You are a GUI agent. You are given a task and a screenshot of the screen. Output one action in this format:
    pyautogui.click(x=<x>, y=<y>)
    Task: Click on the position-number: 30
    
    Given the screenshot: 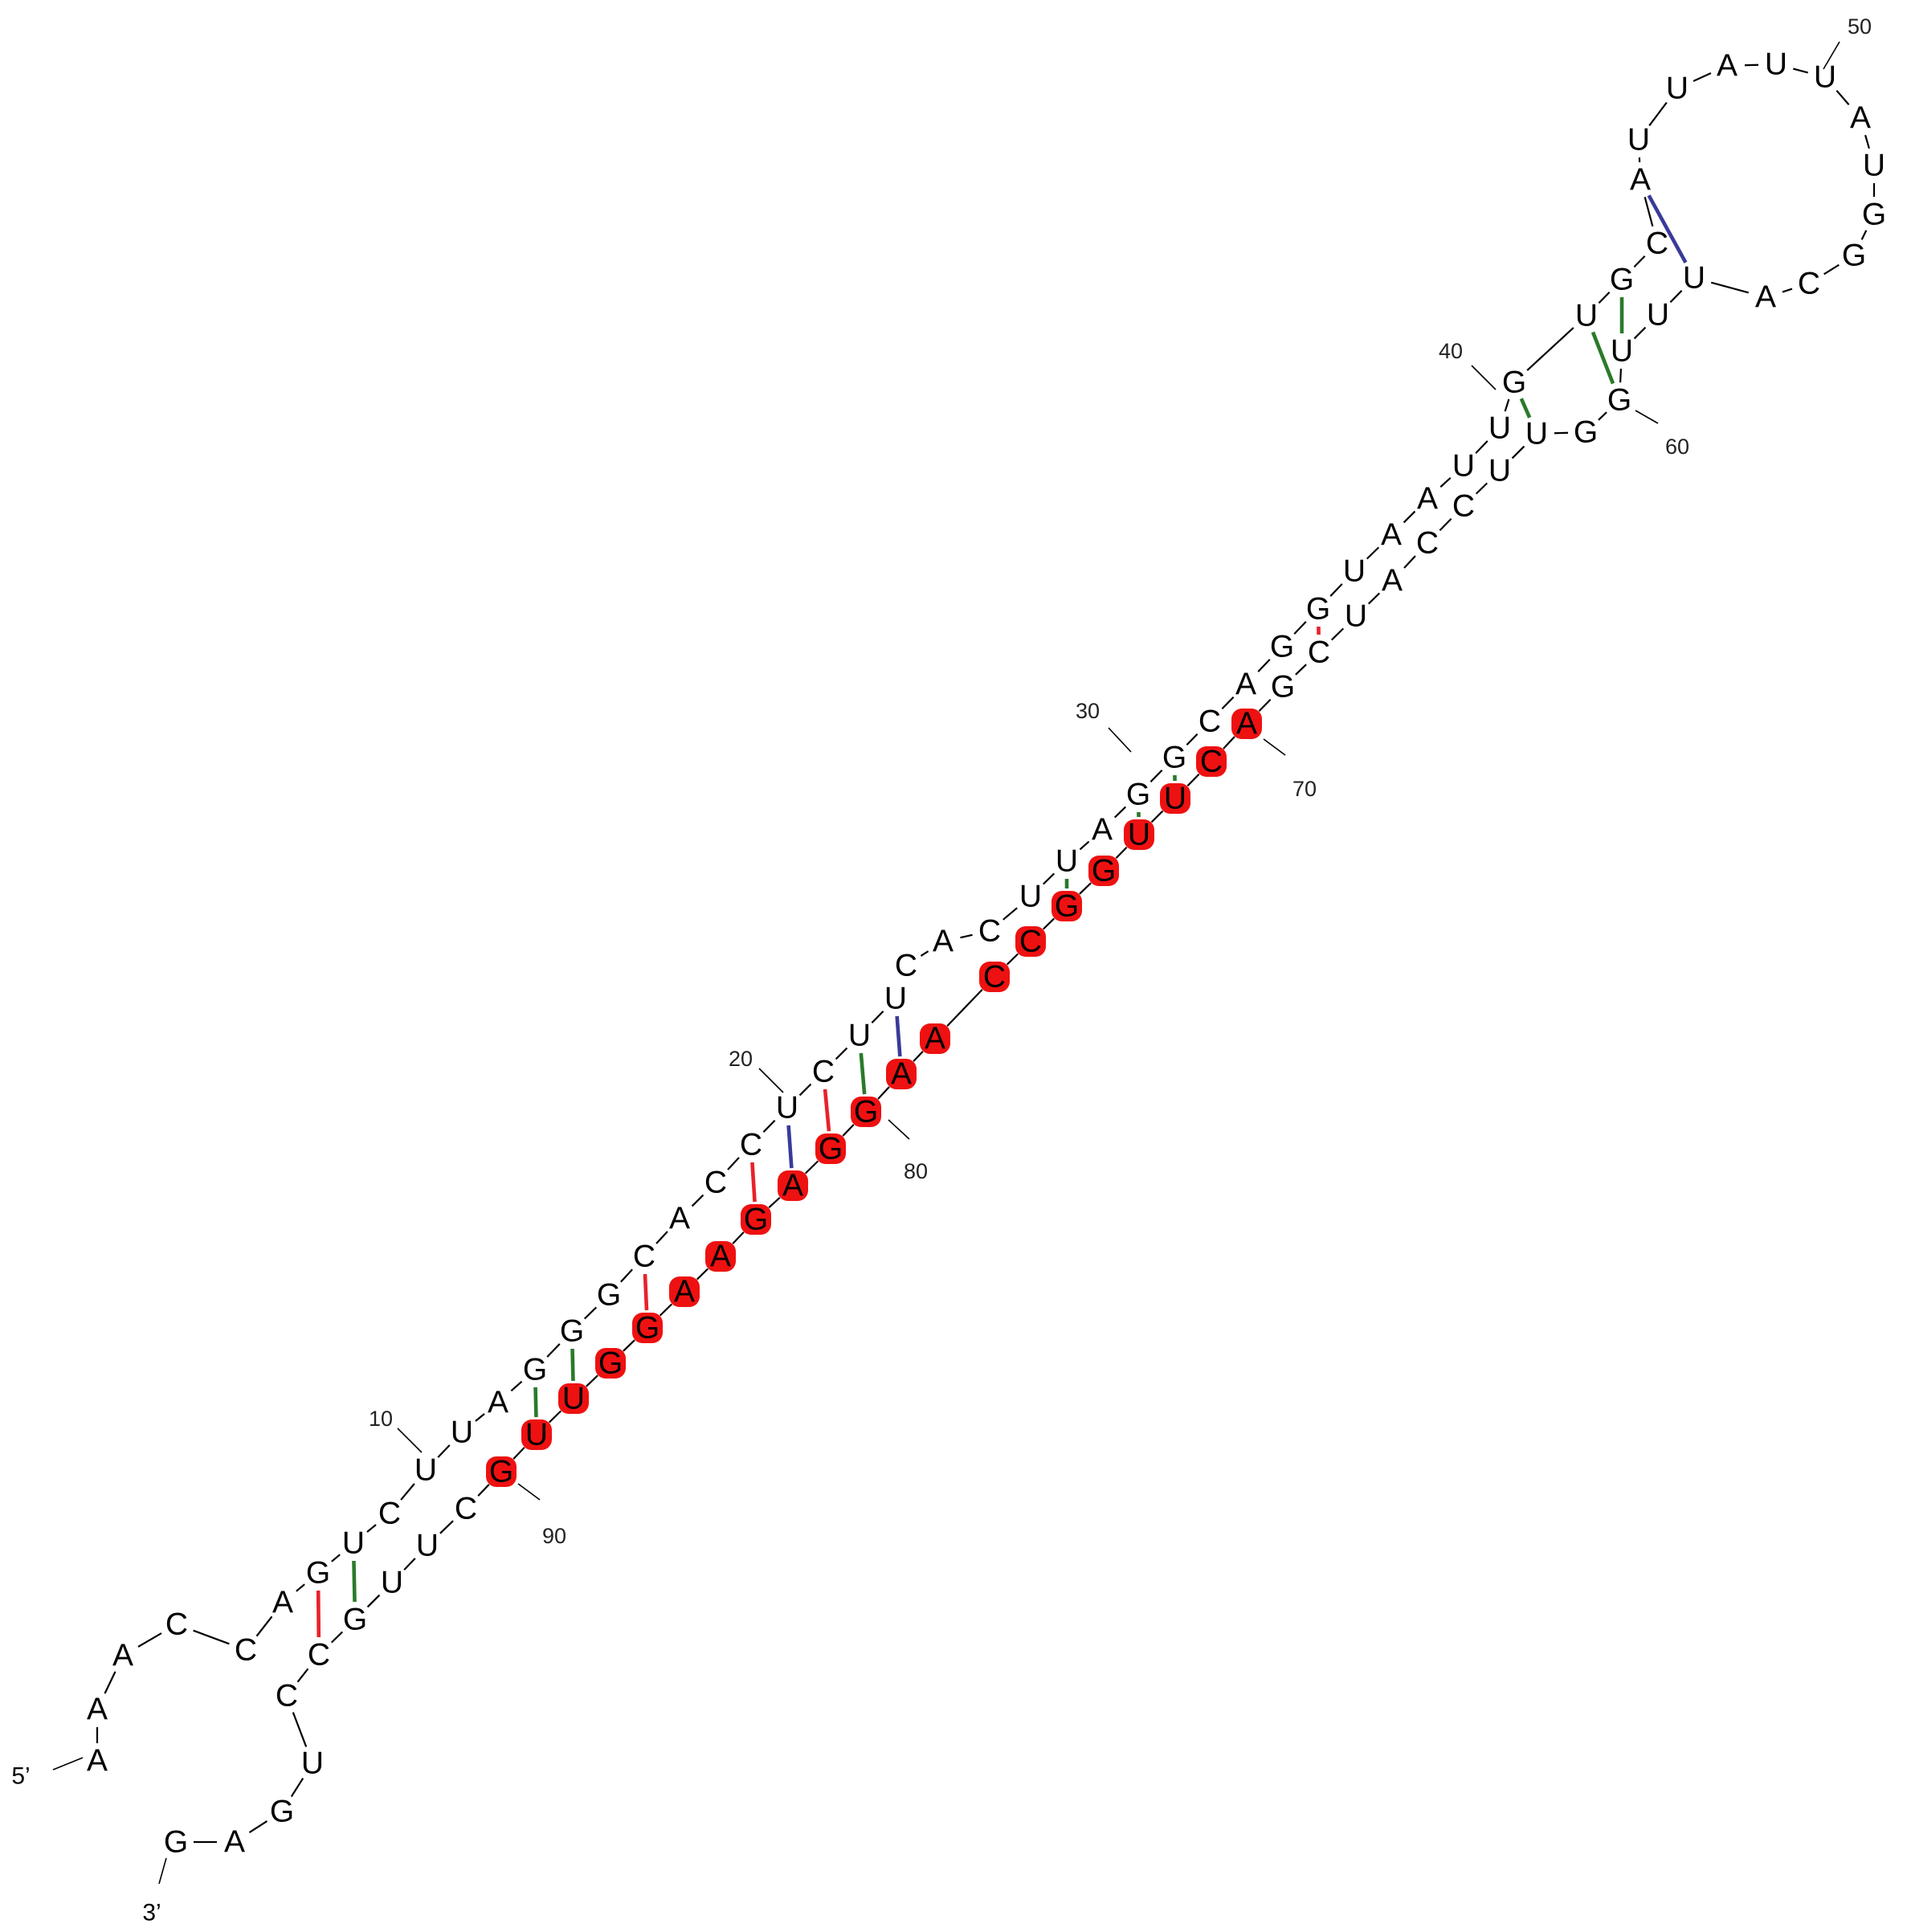 What is the action you would take?
    pyautogui.click(x=1088, y=711)
    